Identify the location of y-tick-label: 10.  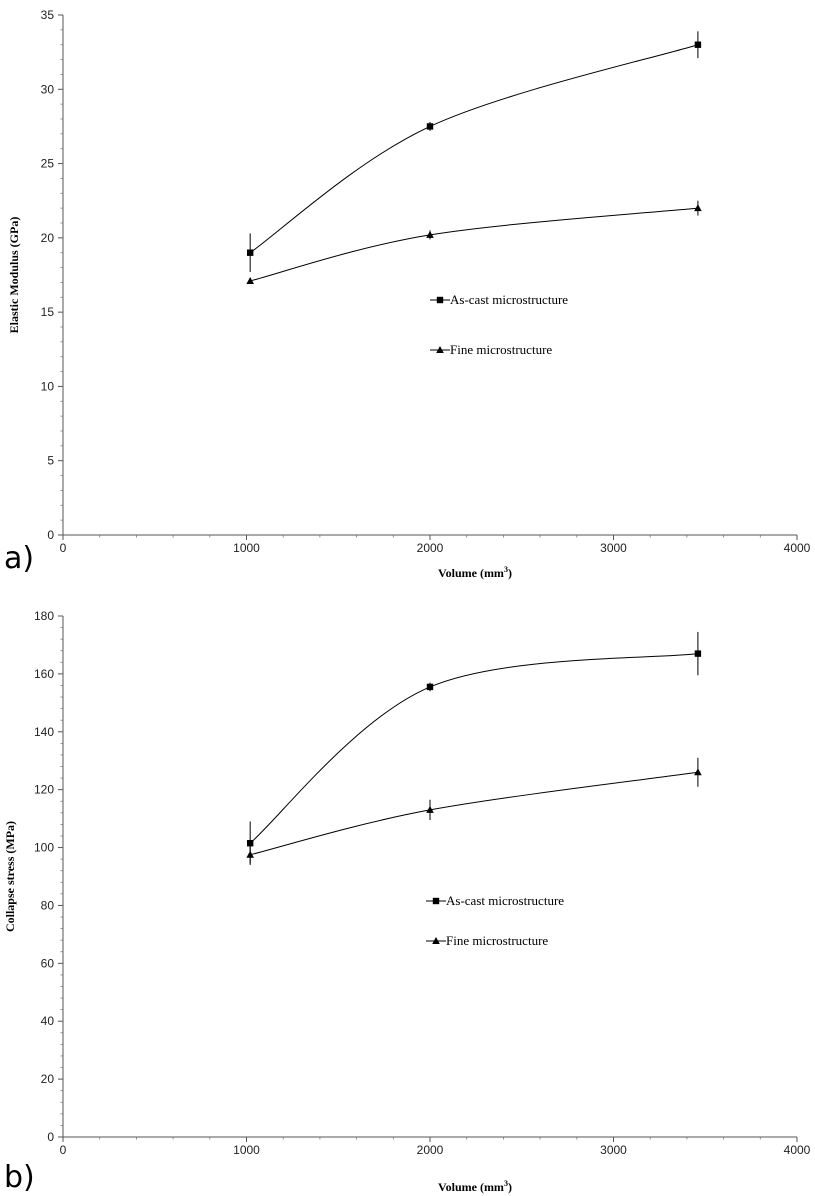
(48, 386).